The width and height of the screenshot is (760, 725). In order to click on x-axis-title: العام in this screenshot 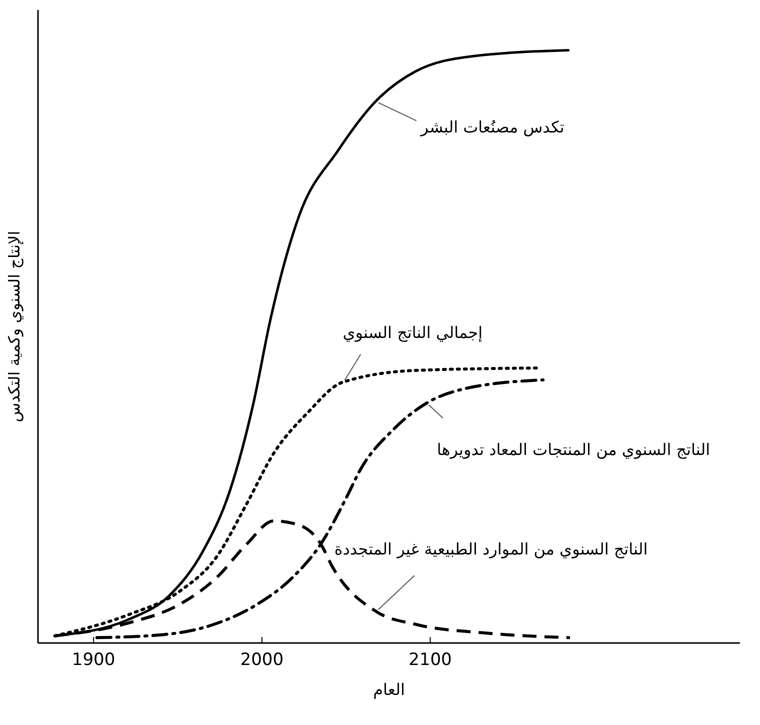, I will do `click(389, 689)`.